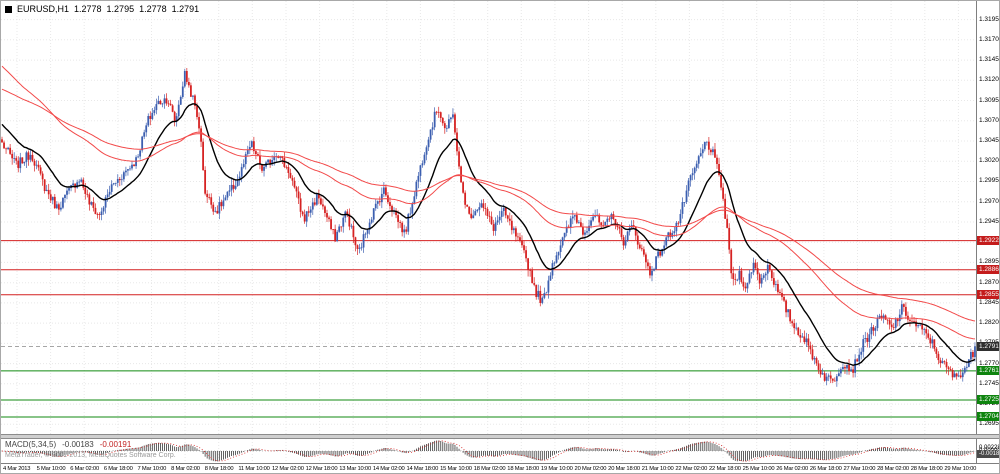 The height and width of the screenshot is (474, 1000). What do you see at coordinates (989, 141) in the screenshot?
I see `price-tick: 1.3045` at bounding box center [989, 141].